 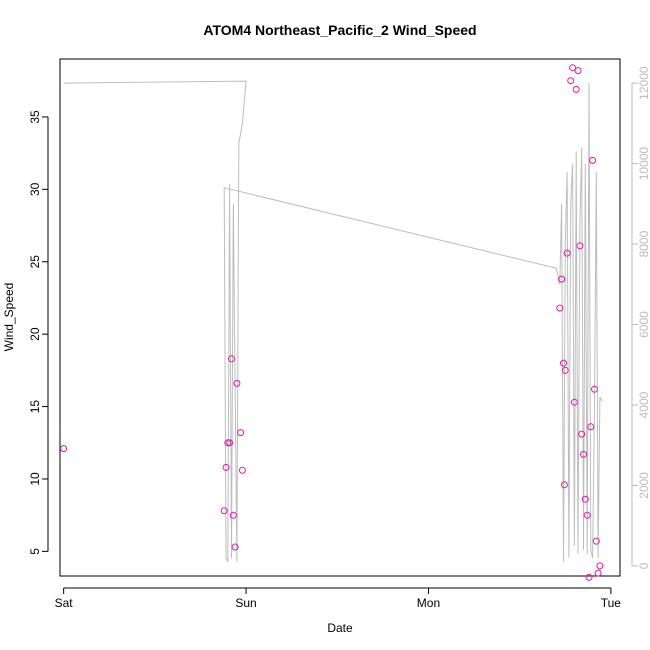 I want to click on x-axis: Sat Sun Mon Tue, so click(x=338, y=598).